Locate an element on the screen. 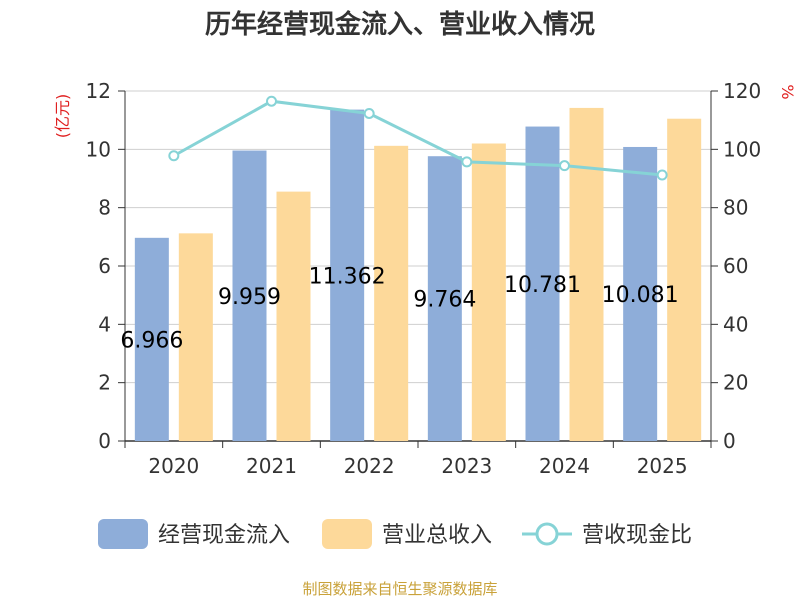 This screenshot has width=800, height=600. data-label: 9.764 is located at coordinates (444, 300).